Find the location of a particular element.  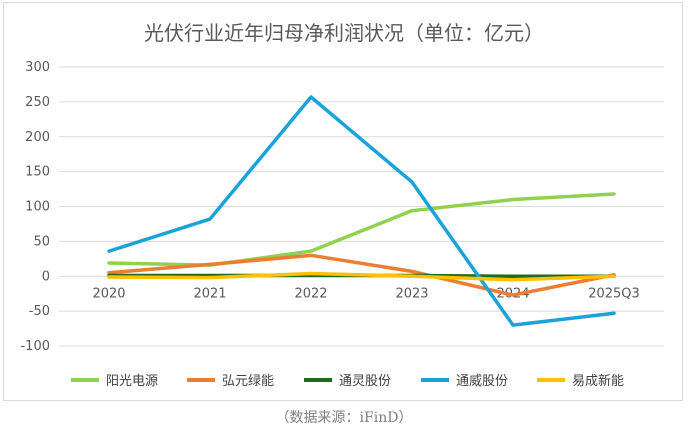

x-tick-label: 2020 is located at coordinates (108, 293).